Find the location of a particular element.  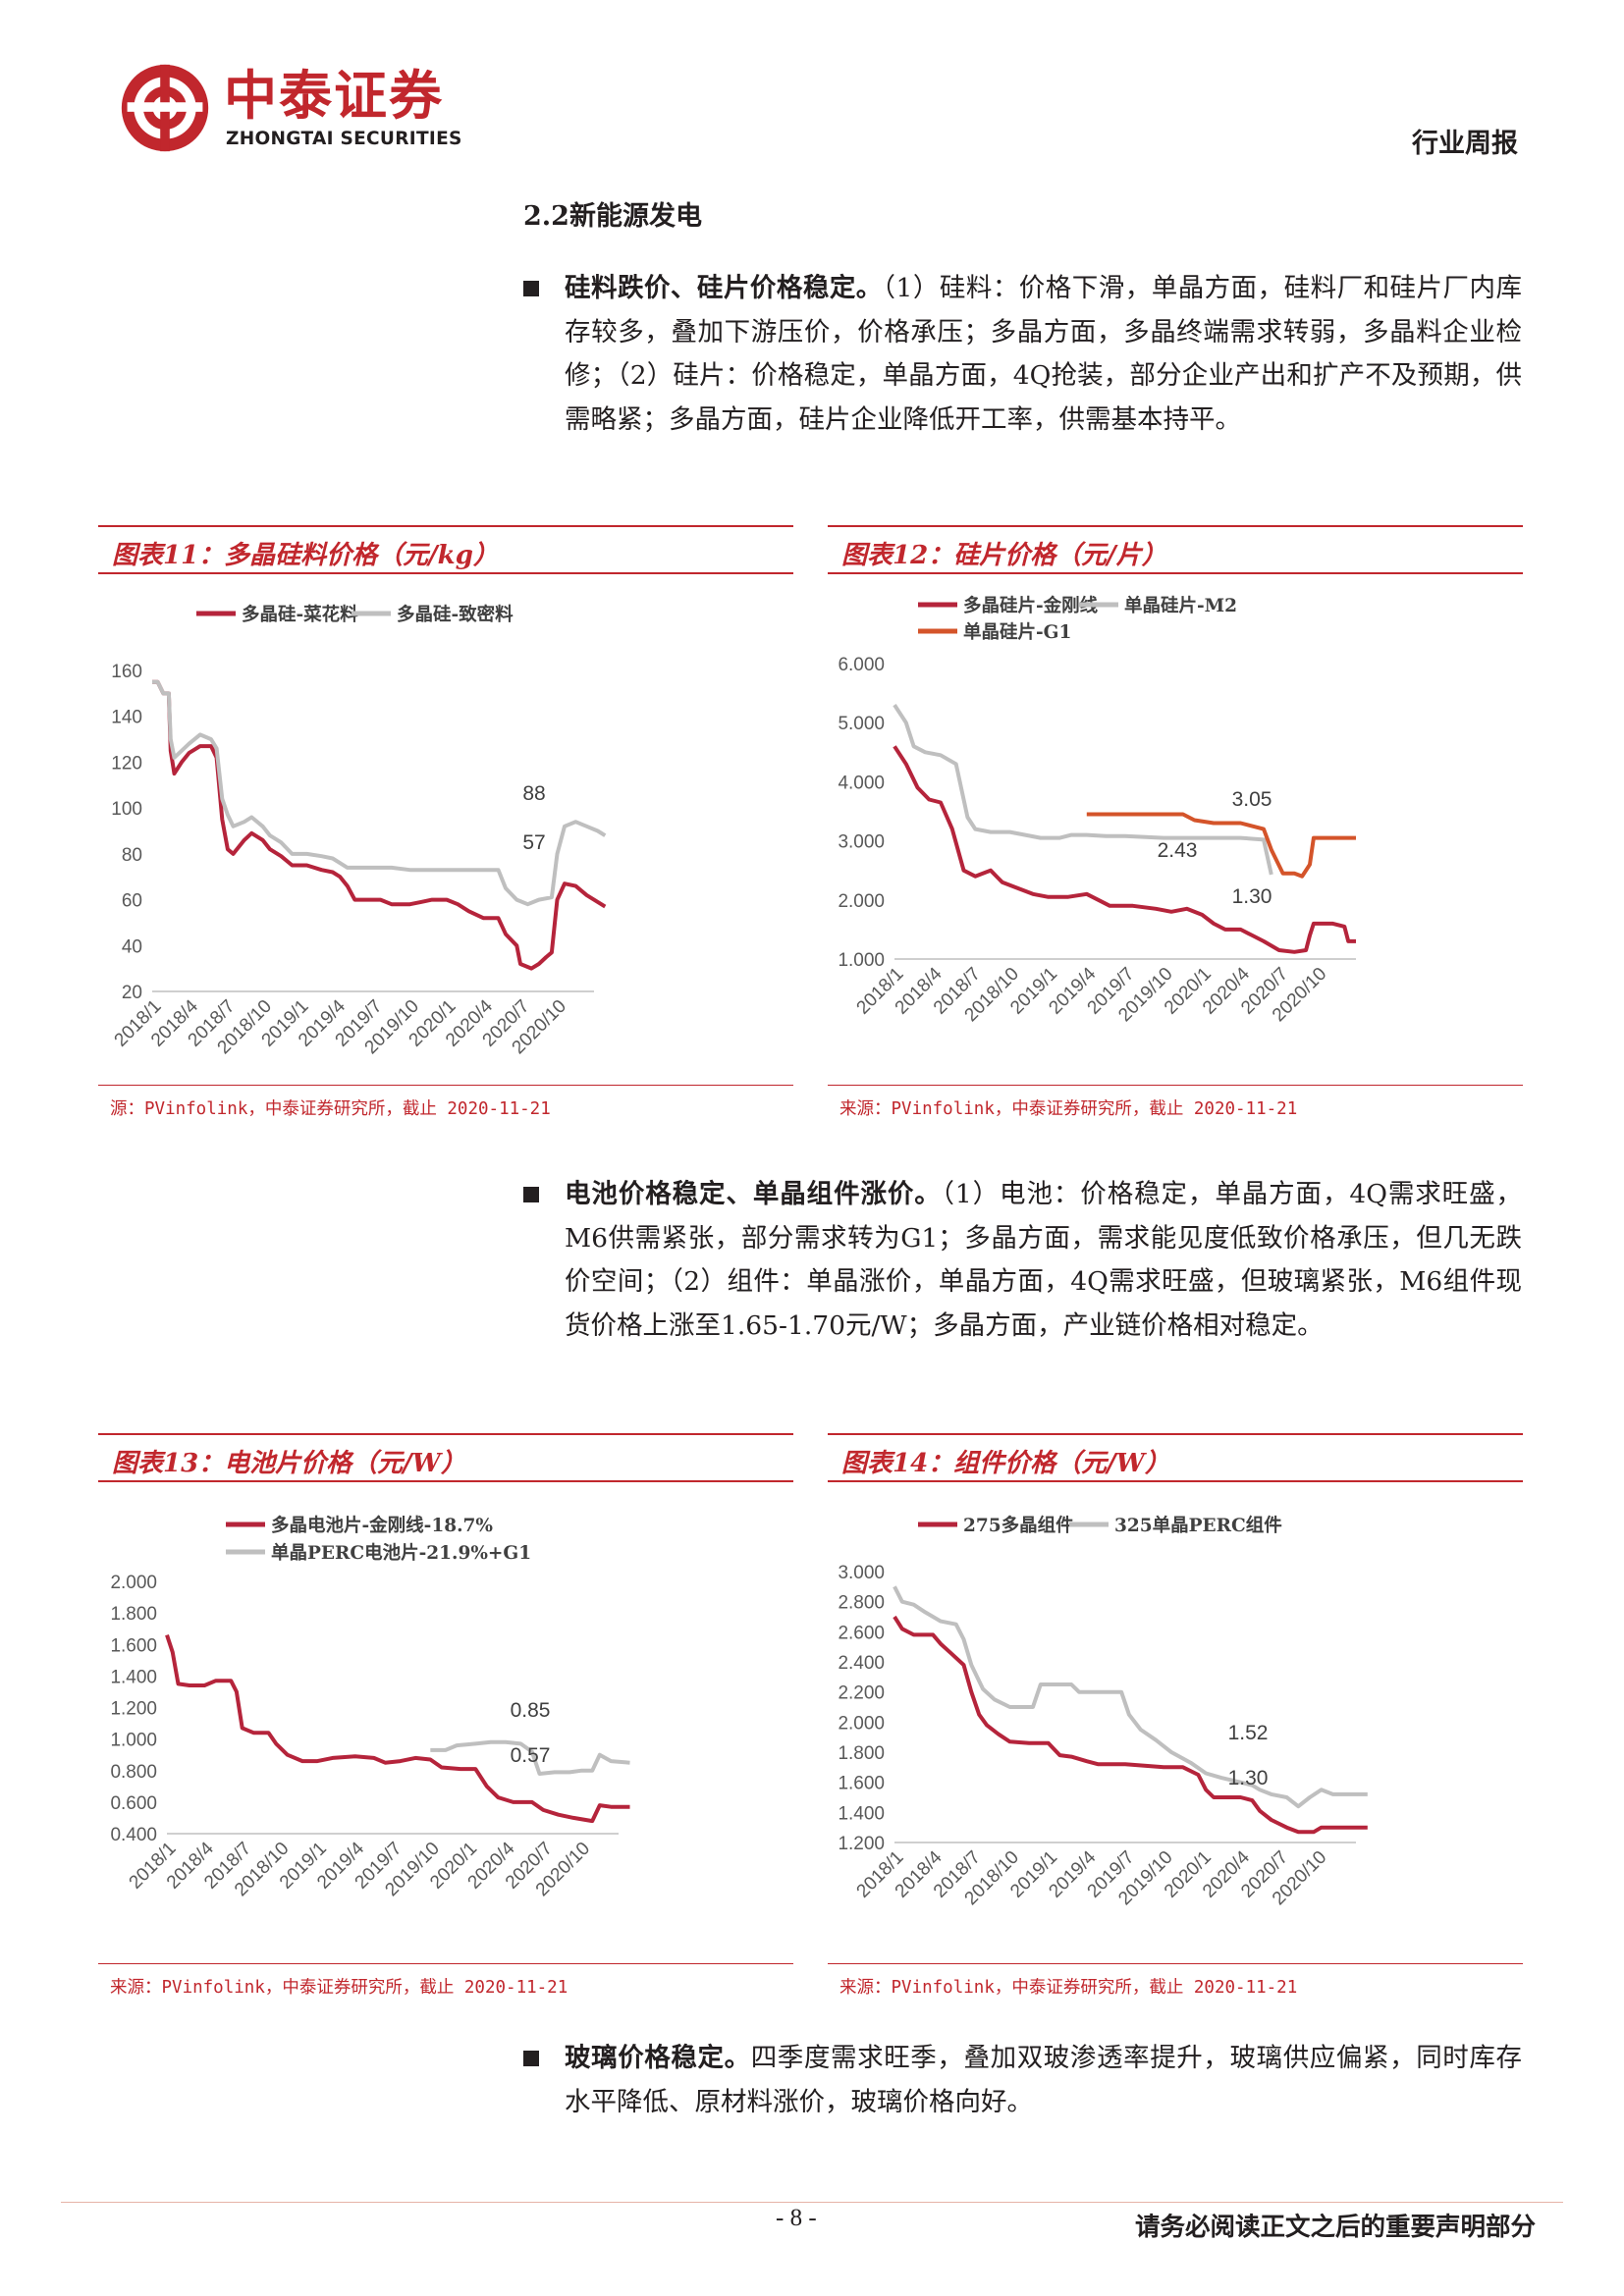

y-tick-label: 2.400 is located at coordinates (861, 1663).